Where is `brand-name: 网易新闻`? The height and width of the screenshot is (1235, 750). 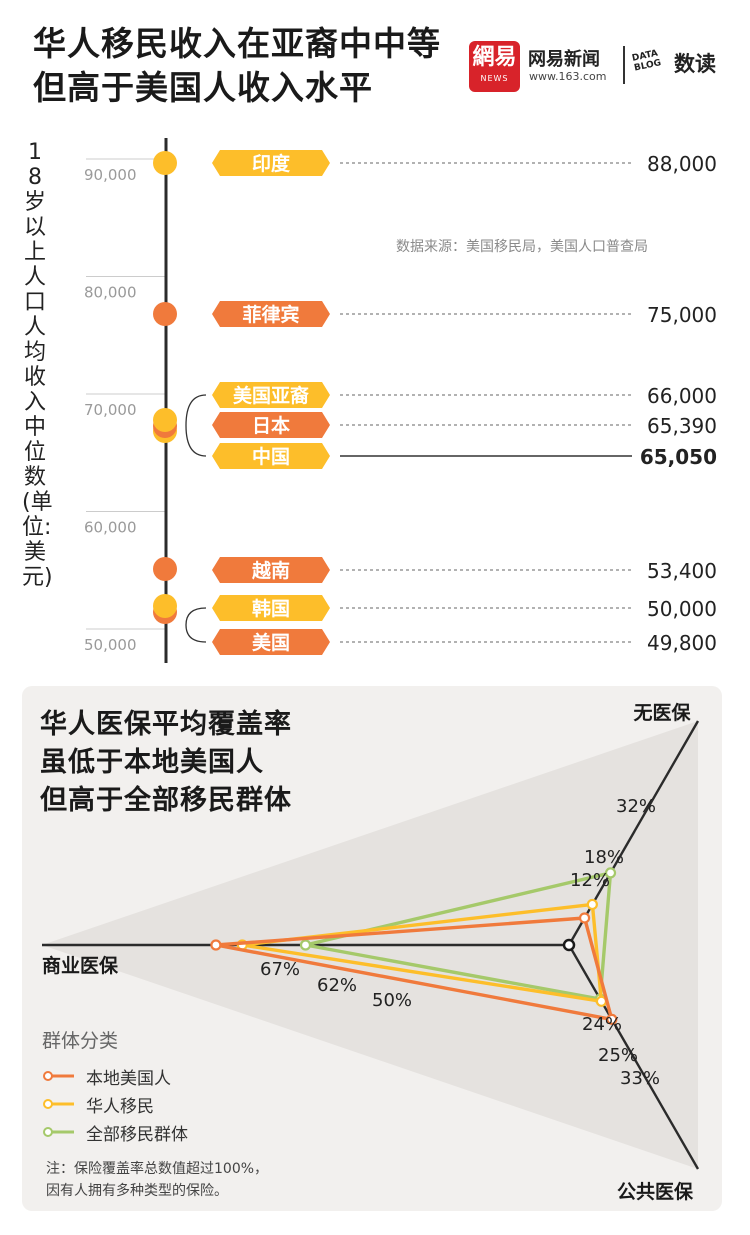 brand-name: 网易新闻 is located at coordinates (564, 59).